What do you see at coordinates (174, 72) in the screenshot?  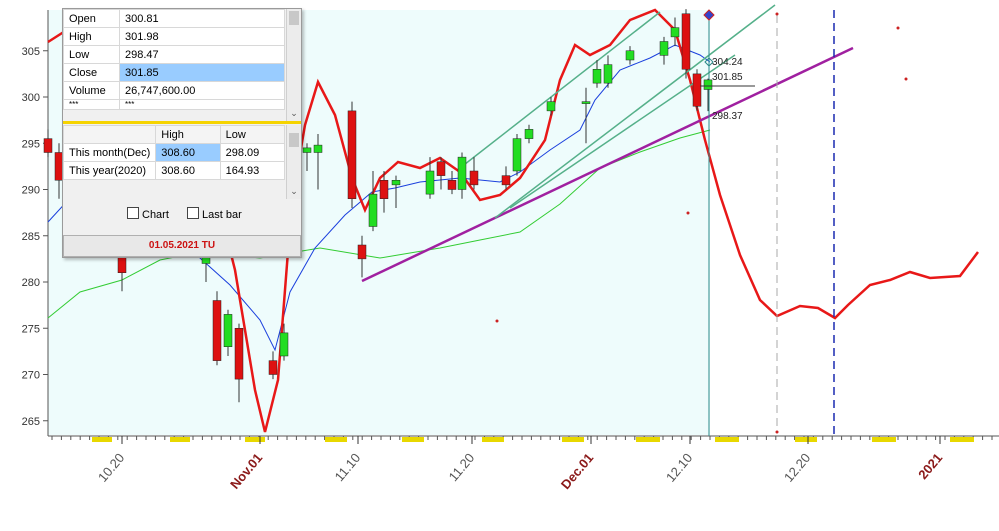 I see `ohlc-row-close: Close 301.85` at bounding box center [174, 72].